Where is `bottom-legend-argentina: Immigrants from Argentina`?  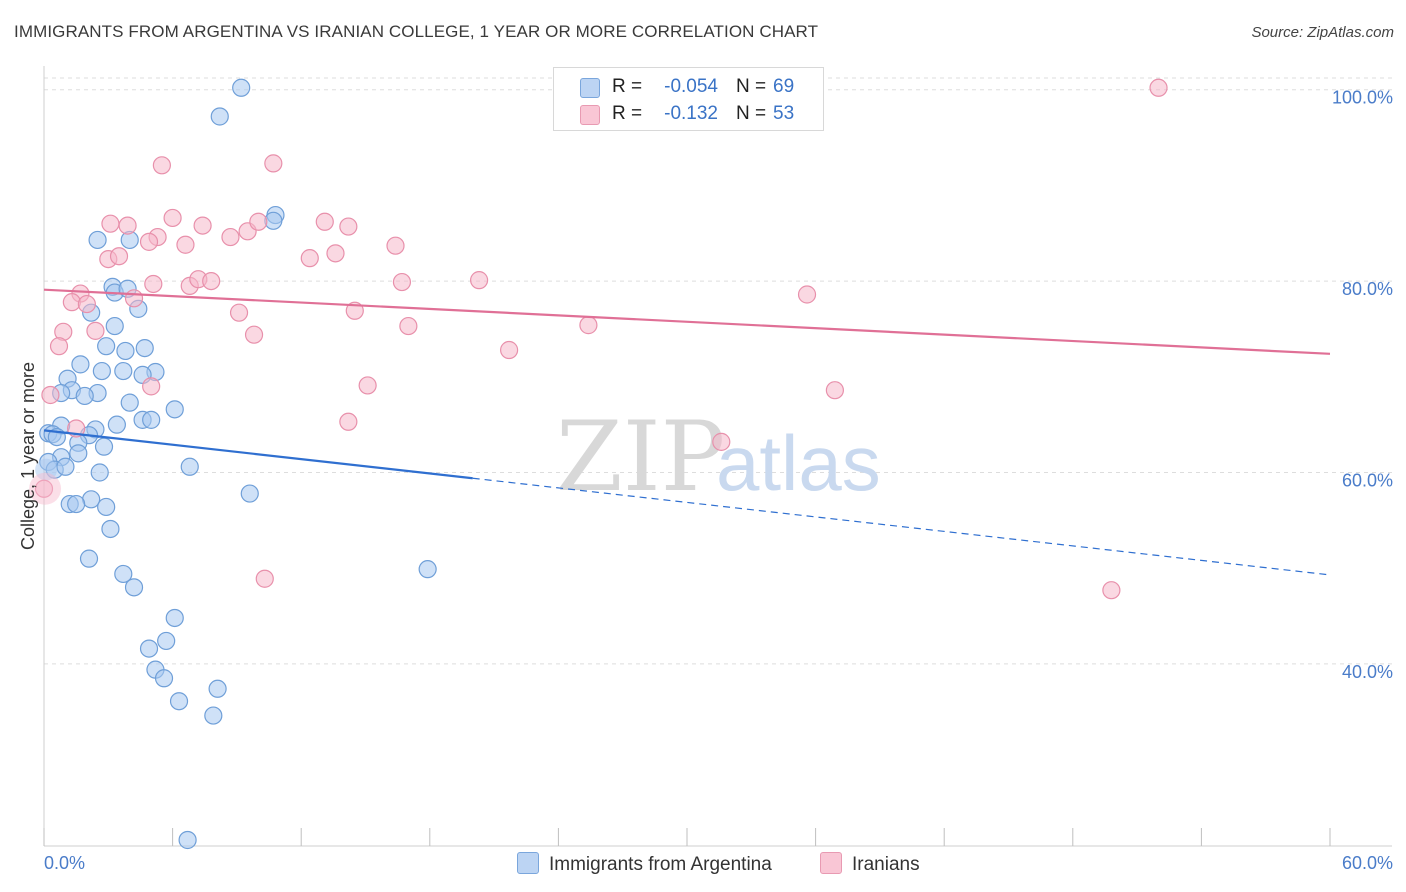 bottom-legend-argentina: Immigrants from Argentina is located at coordinates (644, 864).